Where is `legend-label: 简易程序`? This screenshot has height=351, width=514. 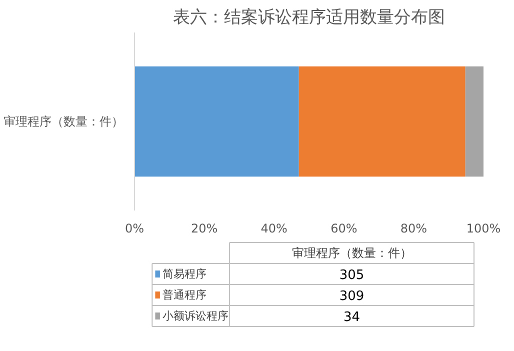
legend-label: 简易程序 is located at coordinates (184, 274).